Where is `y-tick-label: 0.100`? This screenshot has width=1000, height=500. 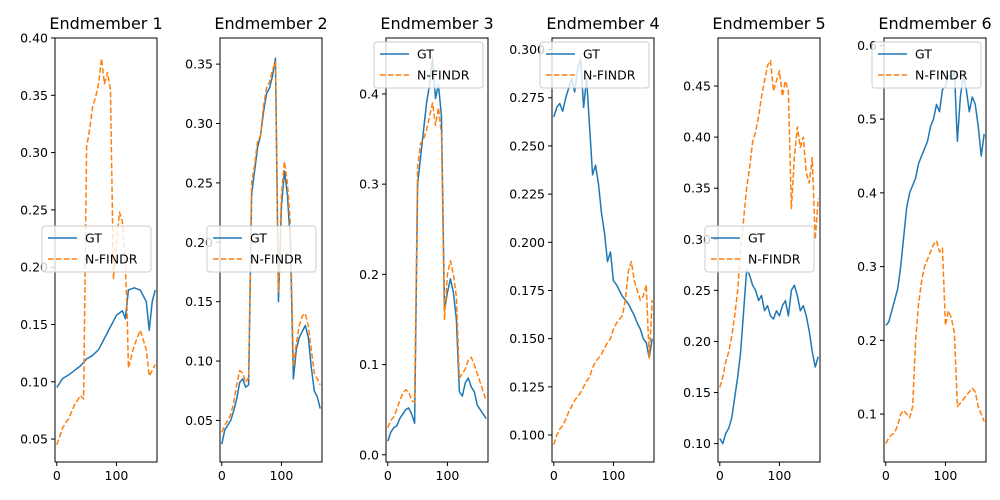 y-tick-label: 0.100 is located at coordinates (527, 435).